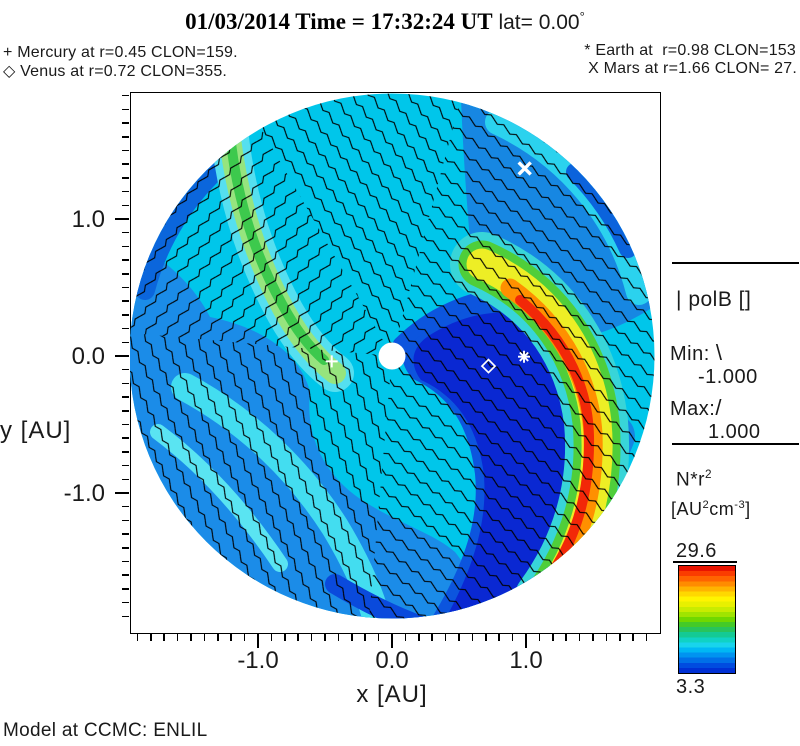 The width and height of the screenshot is (800, 746). I want to click on polb-rule-top, so click(735, 263).